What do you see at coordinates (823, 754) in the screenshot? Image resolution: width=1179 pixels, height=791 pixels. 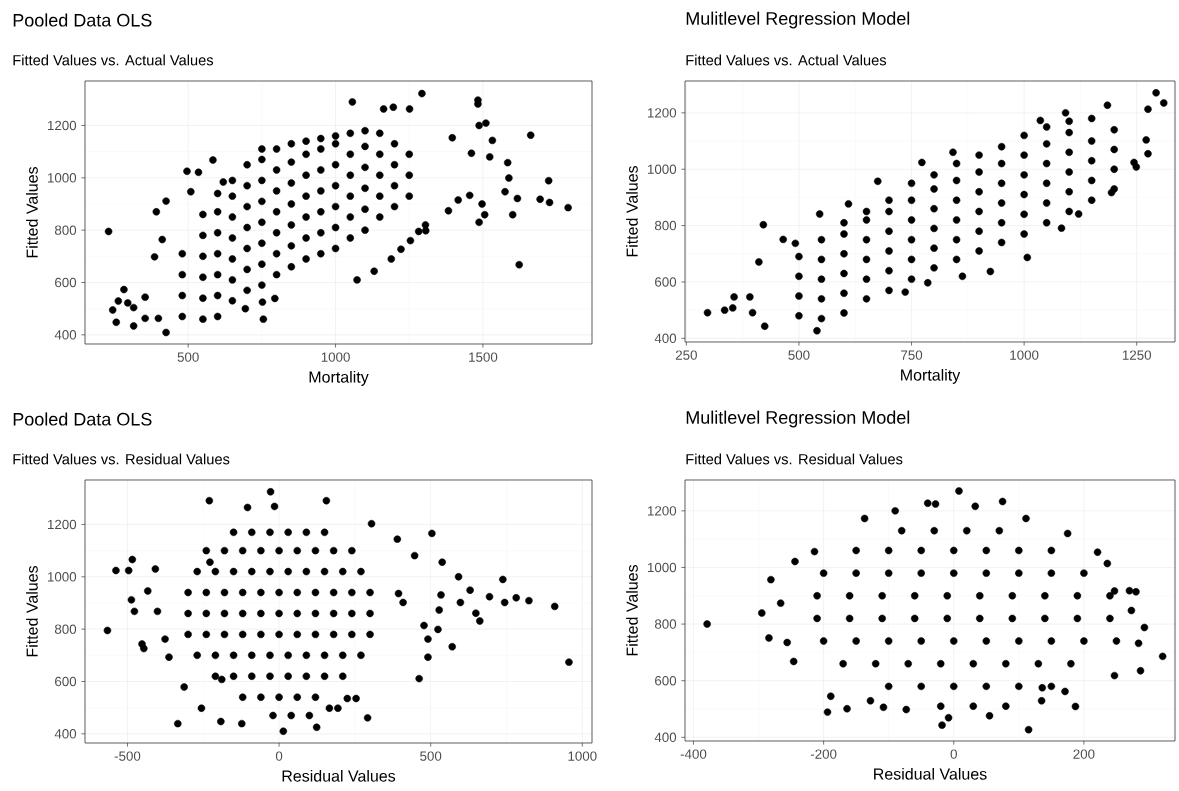 I see `x-tick-label: -200` at bounding box center [823, 754].